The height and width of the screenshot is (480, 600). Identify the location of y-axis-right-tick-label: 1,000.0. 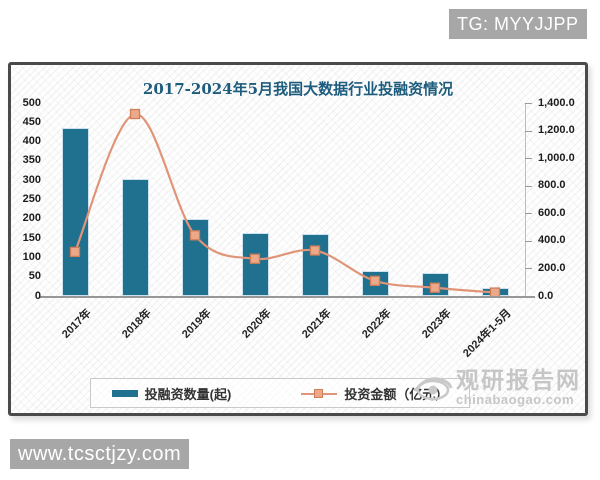
(556, 157).